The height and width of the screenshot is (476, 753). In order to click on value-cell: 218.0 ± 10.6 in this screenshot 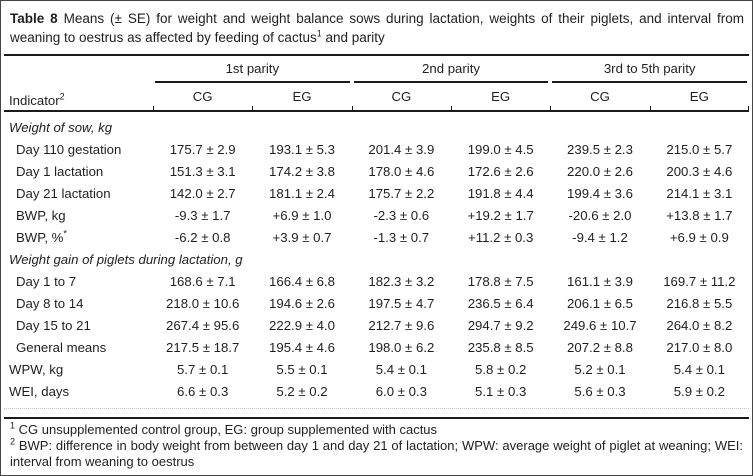, I will do `click(203, 303)`.